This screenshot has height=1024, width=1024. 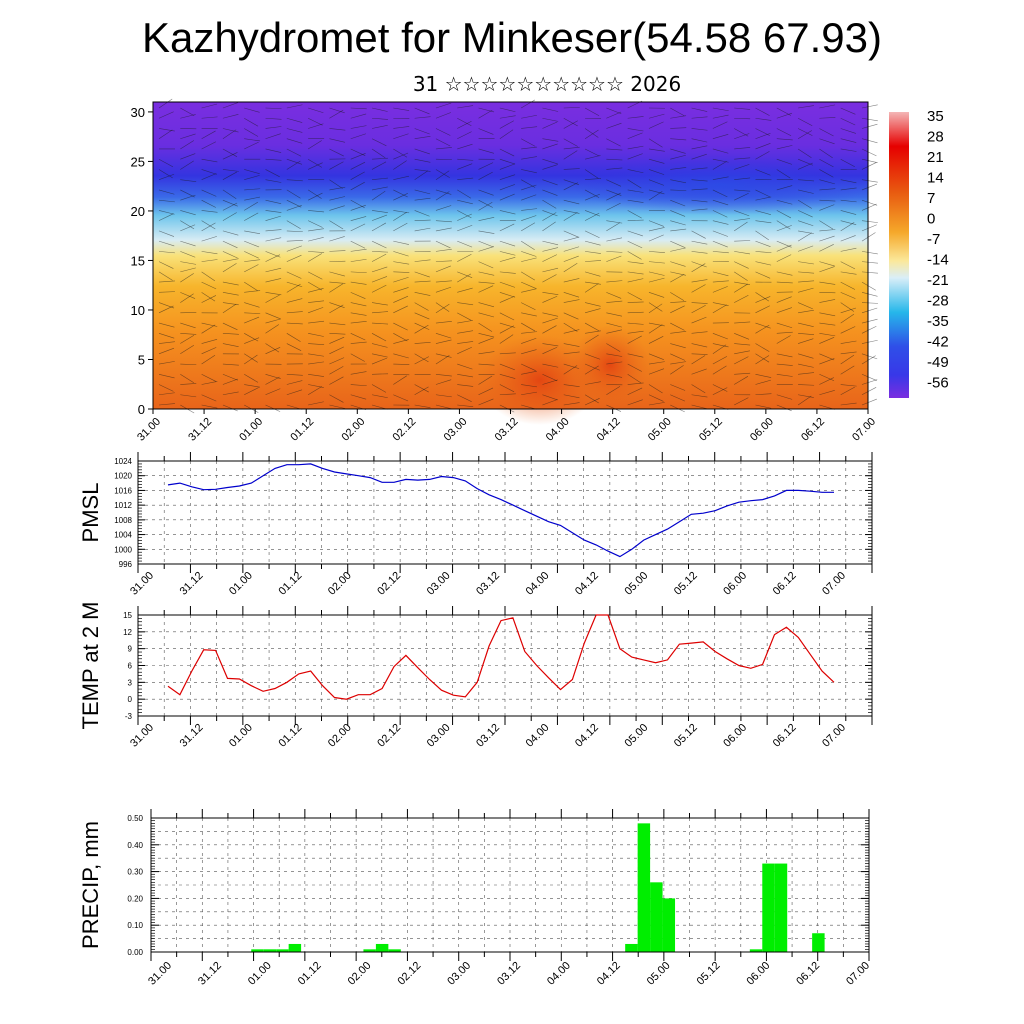 What do you see at coordinates (758, 974) in the screenshot?
I see `precip-x-tick-label: 06.00` at bounding box center [758, 974].